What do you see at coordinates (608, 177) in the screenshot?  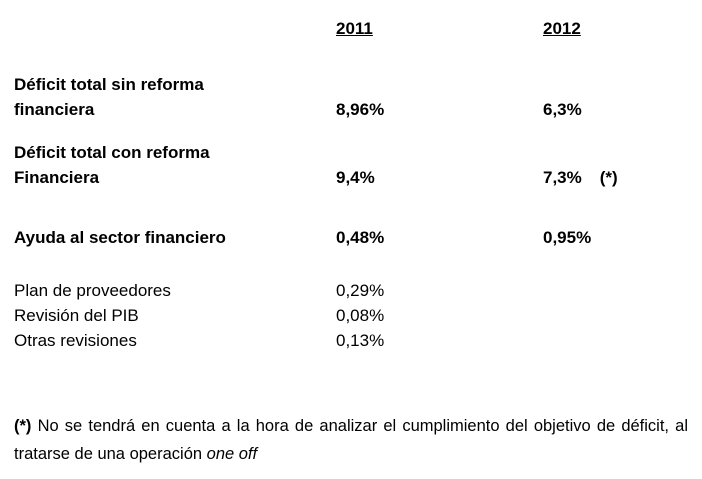 I see `footnote-ref: (*)` at bounding box center [608, 177].